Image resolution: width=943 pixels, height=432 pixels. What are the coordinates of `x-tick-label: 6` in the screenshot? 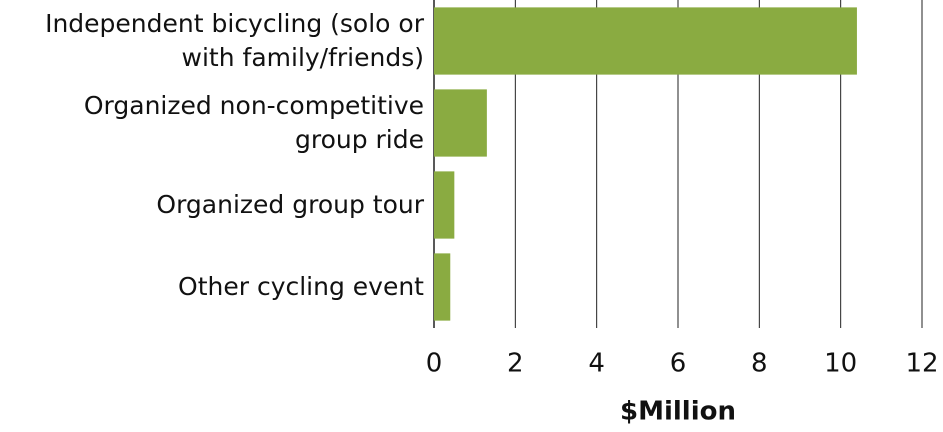 It's located at (678, 364).